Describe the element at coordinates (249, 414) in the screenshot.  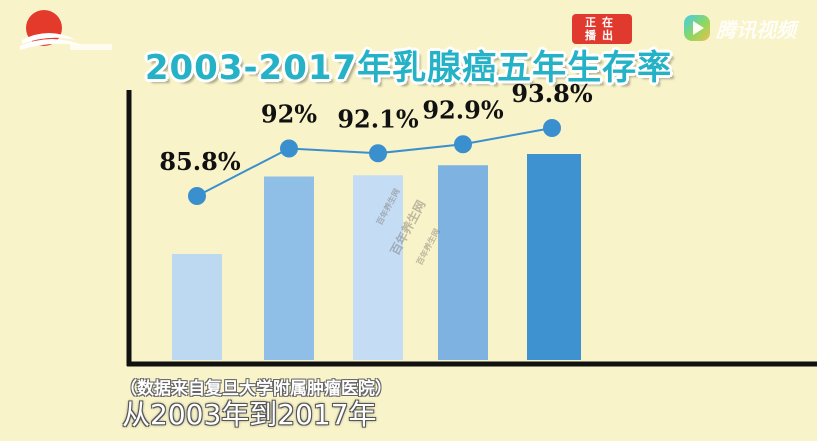
I see `subtitle: 从2003年到2017年` at that location.